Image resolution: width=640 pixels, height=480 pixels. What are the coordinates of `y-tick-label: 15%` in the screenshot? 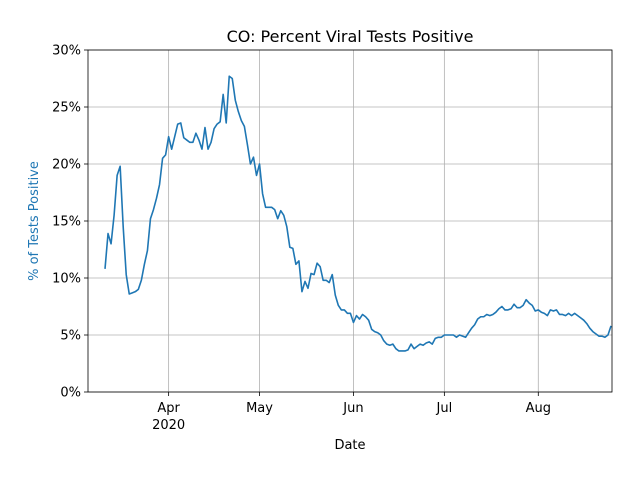 It's located at (66, 222).